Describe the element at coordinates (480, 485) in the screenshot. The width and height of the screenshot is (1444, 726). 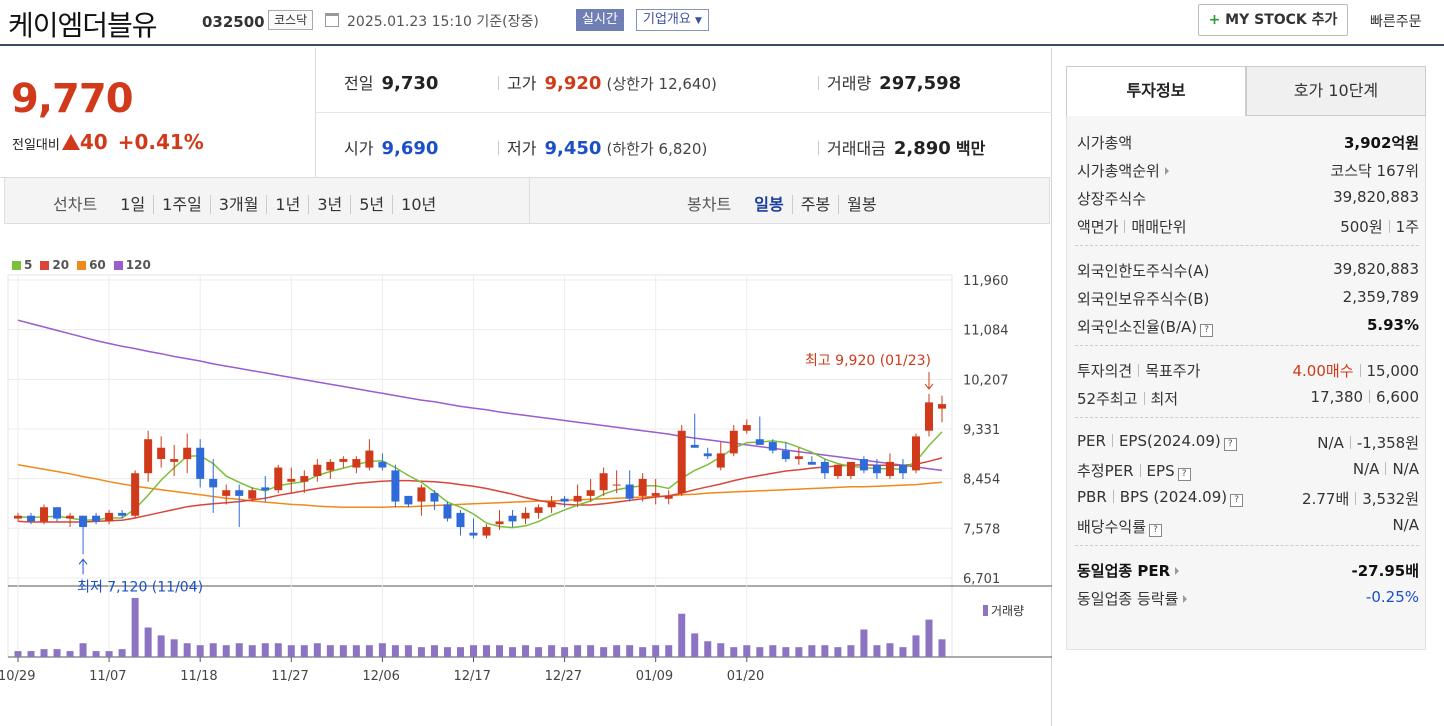
I see `ma60-line` at that location.